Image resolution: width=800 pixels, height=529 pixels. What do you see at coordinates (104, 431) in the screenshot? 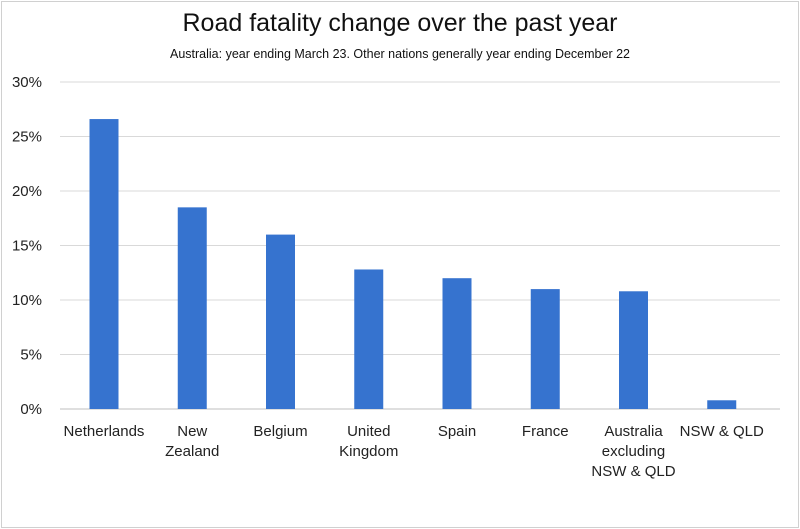
I see `category-label: Netherlands` at bounding box center [104, 431].